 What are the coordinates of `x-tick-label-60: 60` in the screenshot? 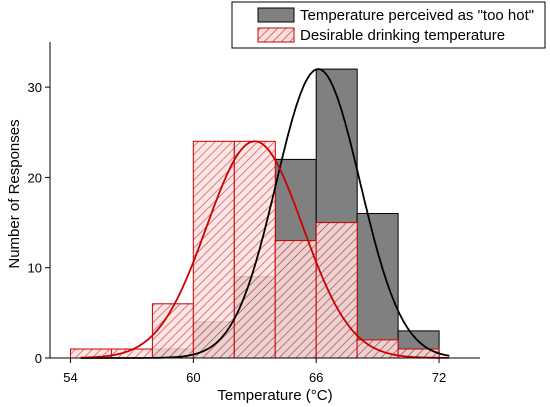 It's located at (193, 377).